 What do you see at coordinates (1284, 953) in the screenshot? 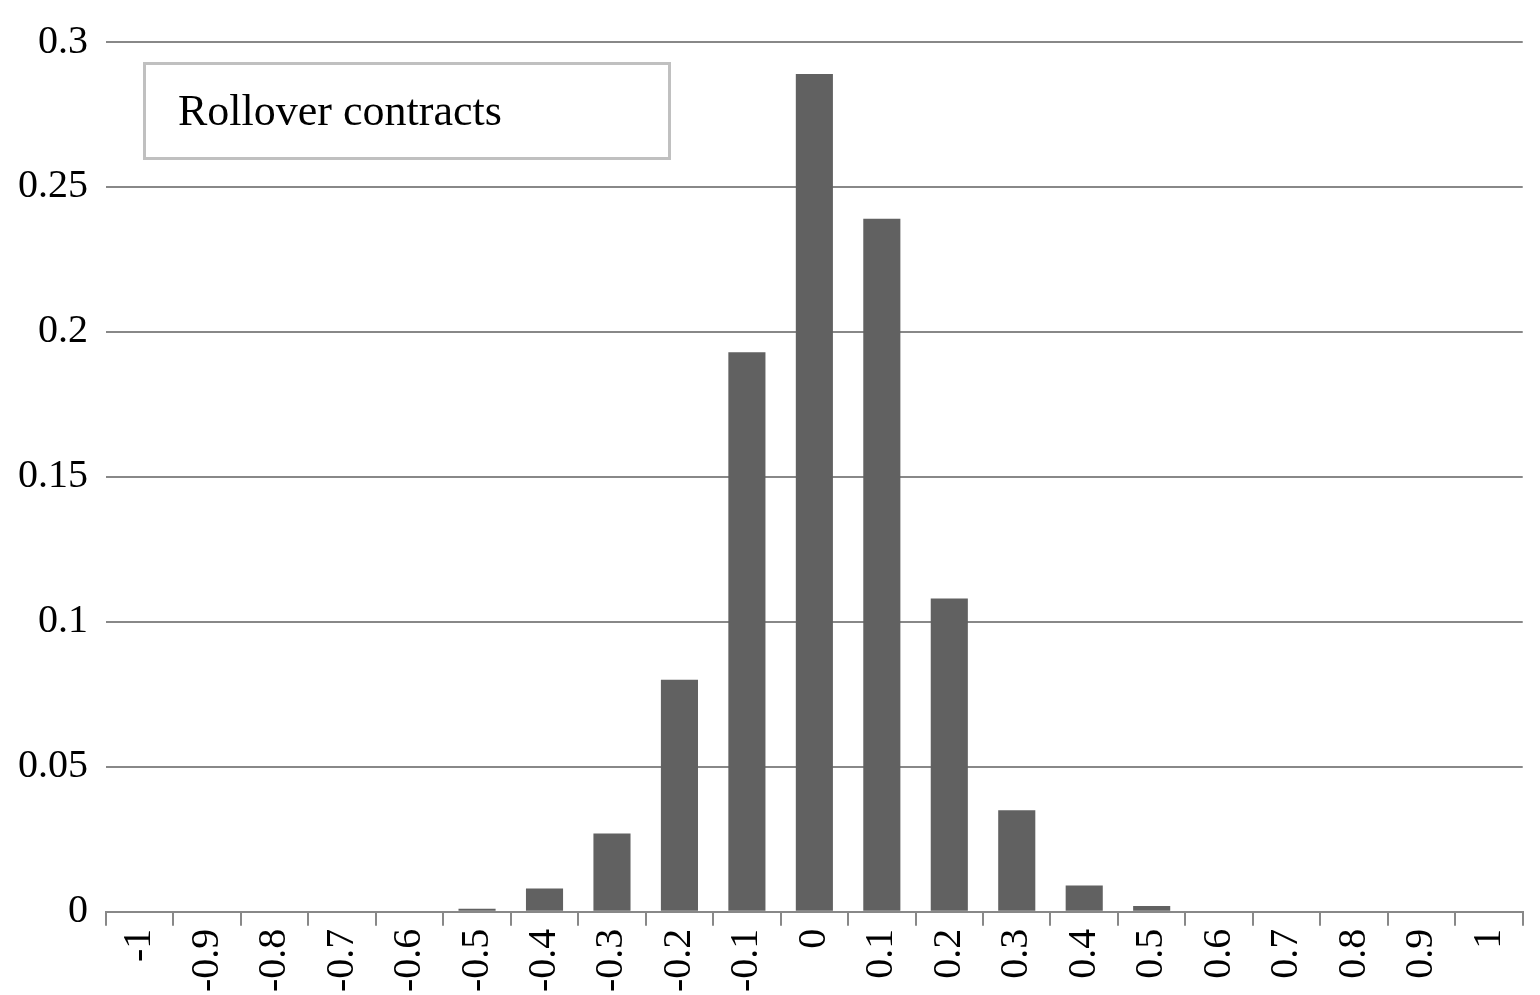
I see `x-tick-label: 0.7` at bounding box center [1284, 953].